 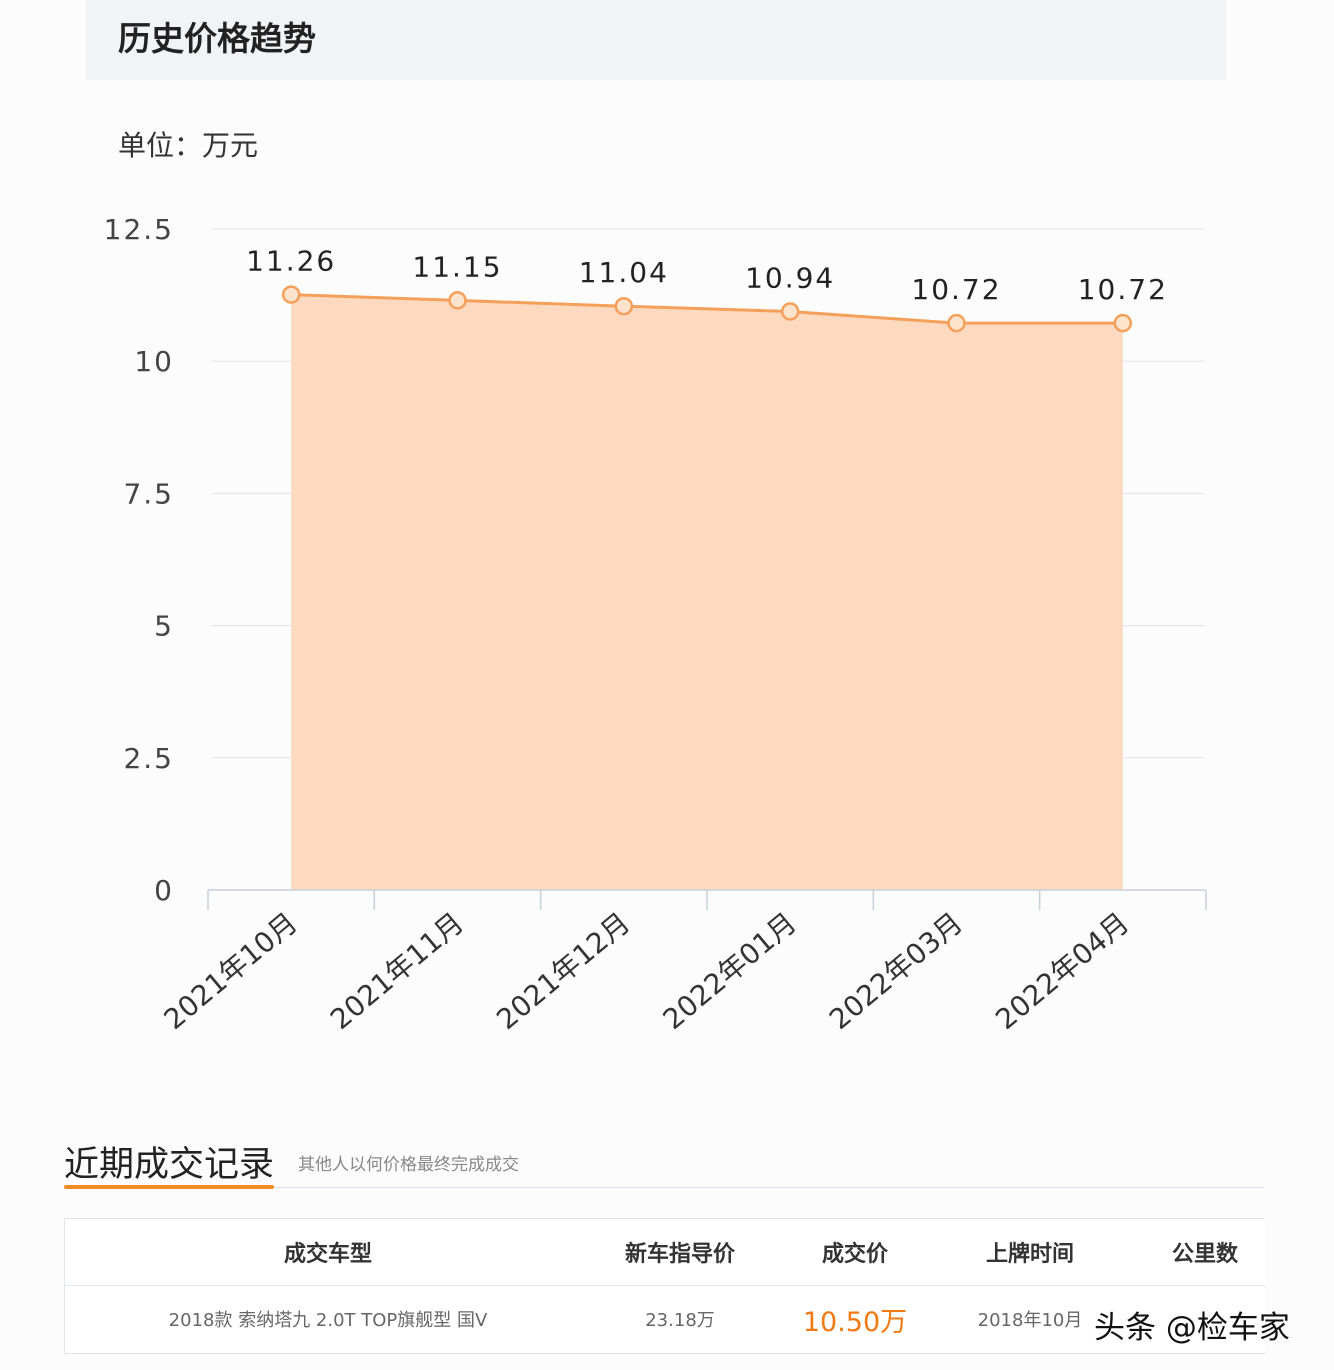 I want to click on y-tick-label: 5, so click(x=164, y=626).